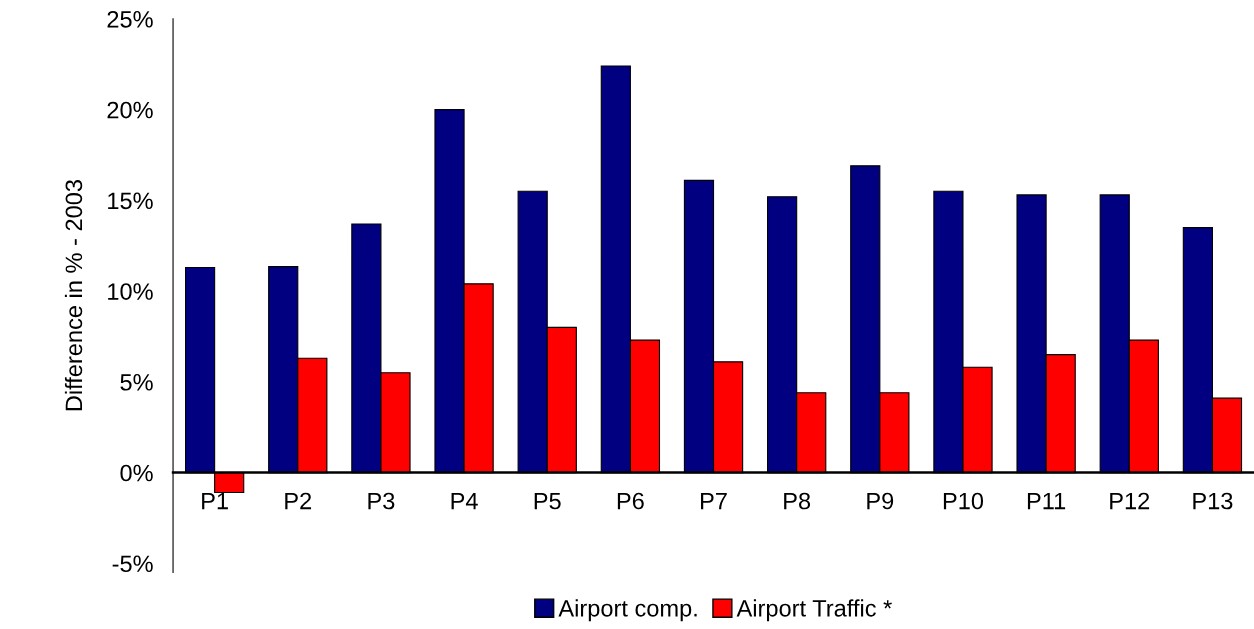 This screenshot has width=1254, height=629. Describe the element at coordinates (464, 501) in the screenshot. I see `x-tick-label: P4` at that location.